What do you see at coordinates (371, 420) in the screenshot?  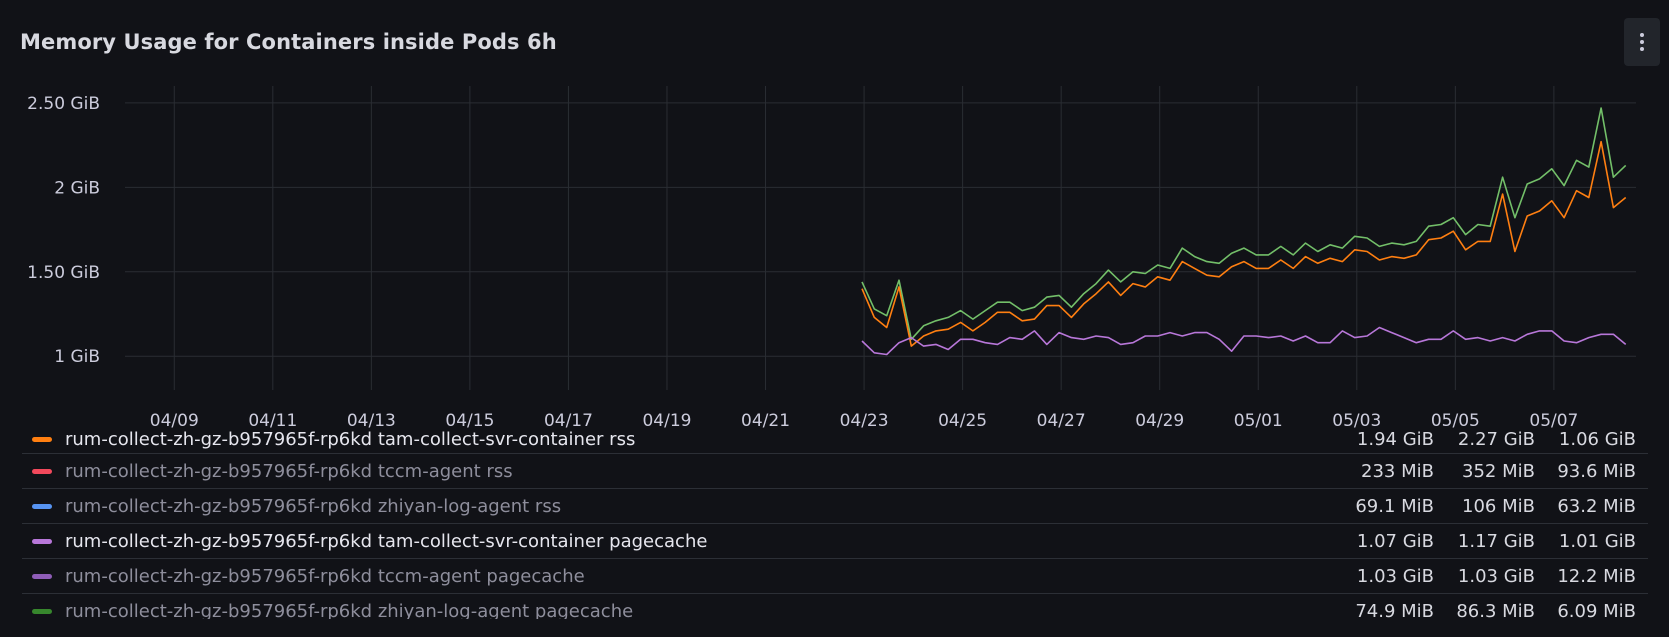 I see `x-tick-label: 04/13` at bounding box center [371, 420].